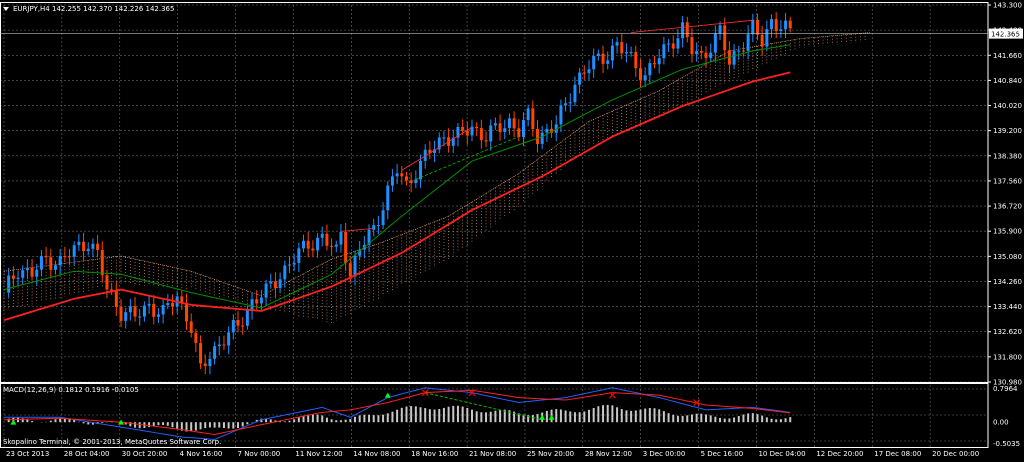 The height and width of the screenshot is (462, 1024). Describe the element at coordinates (87, 454) in the screenshot. I see `time-tick-label: 28 Oct 04:00` at that location.